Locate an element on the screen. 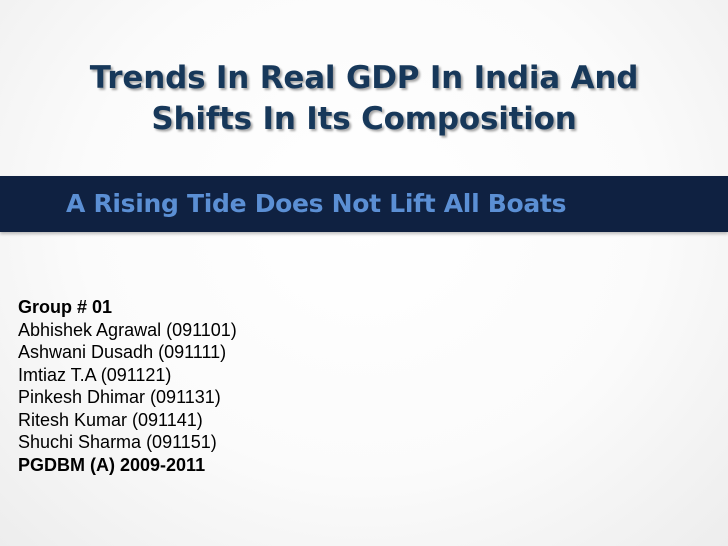 The height and width of the screenshot is (546, 728). group-label: Group # 01 is located at coordinates (65, 307).